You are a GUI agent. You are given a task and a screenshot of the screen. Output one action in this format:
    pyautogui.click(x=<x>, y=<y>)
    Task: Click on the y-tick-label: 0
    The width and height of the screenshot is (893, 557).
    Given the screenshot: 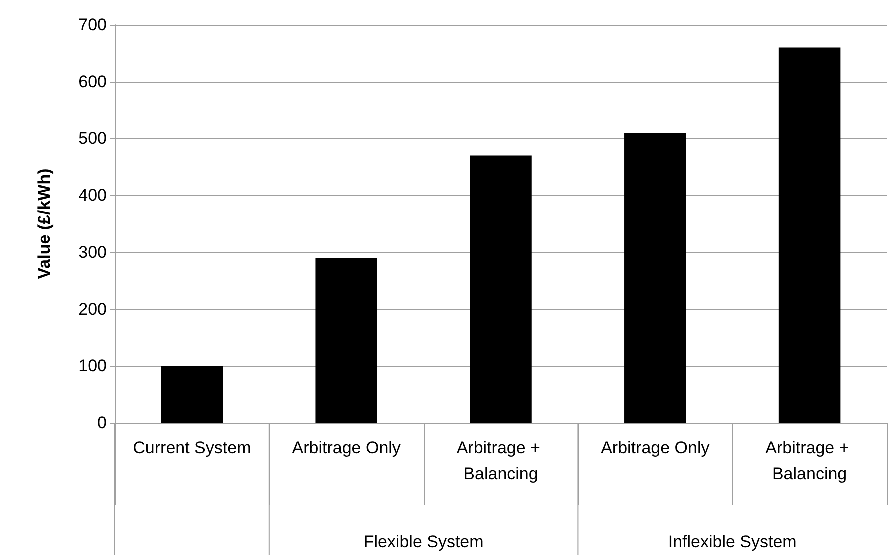 What is the action you would take?
    pyautogui.click(x=102, y=423)
    